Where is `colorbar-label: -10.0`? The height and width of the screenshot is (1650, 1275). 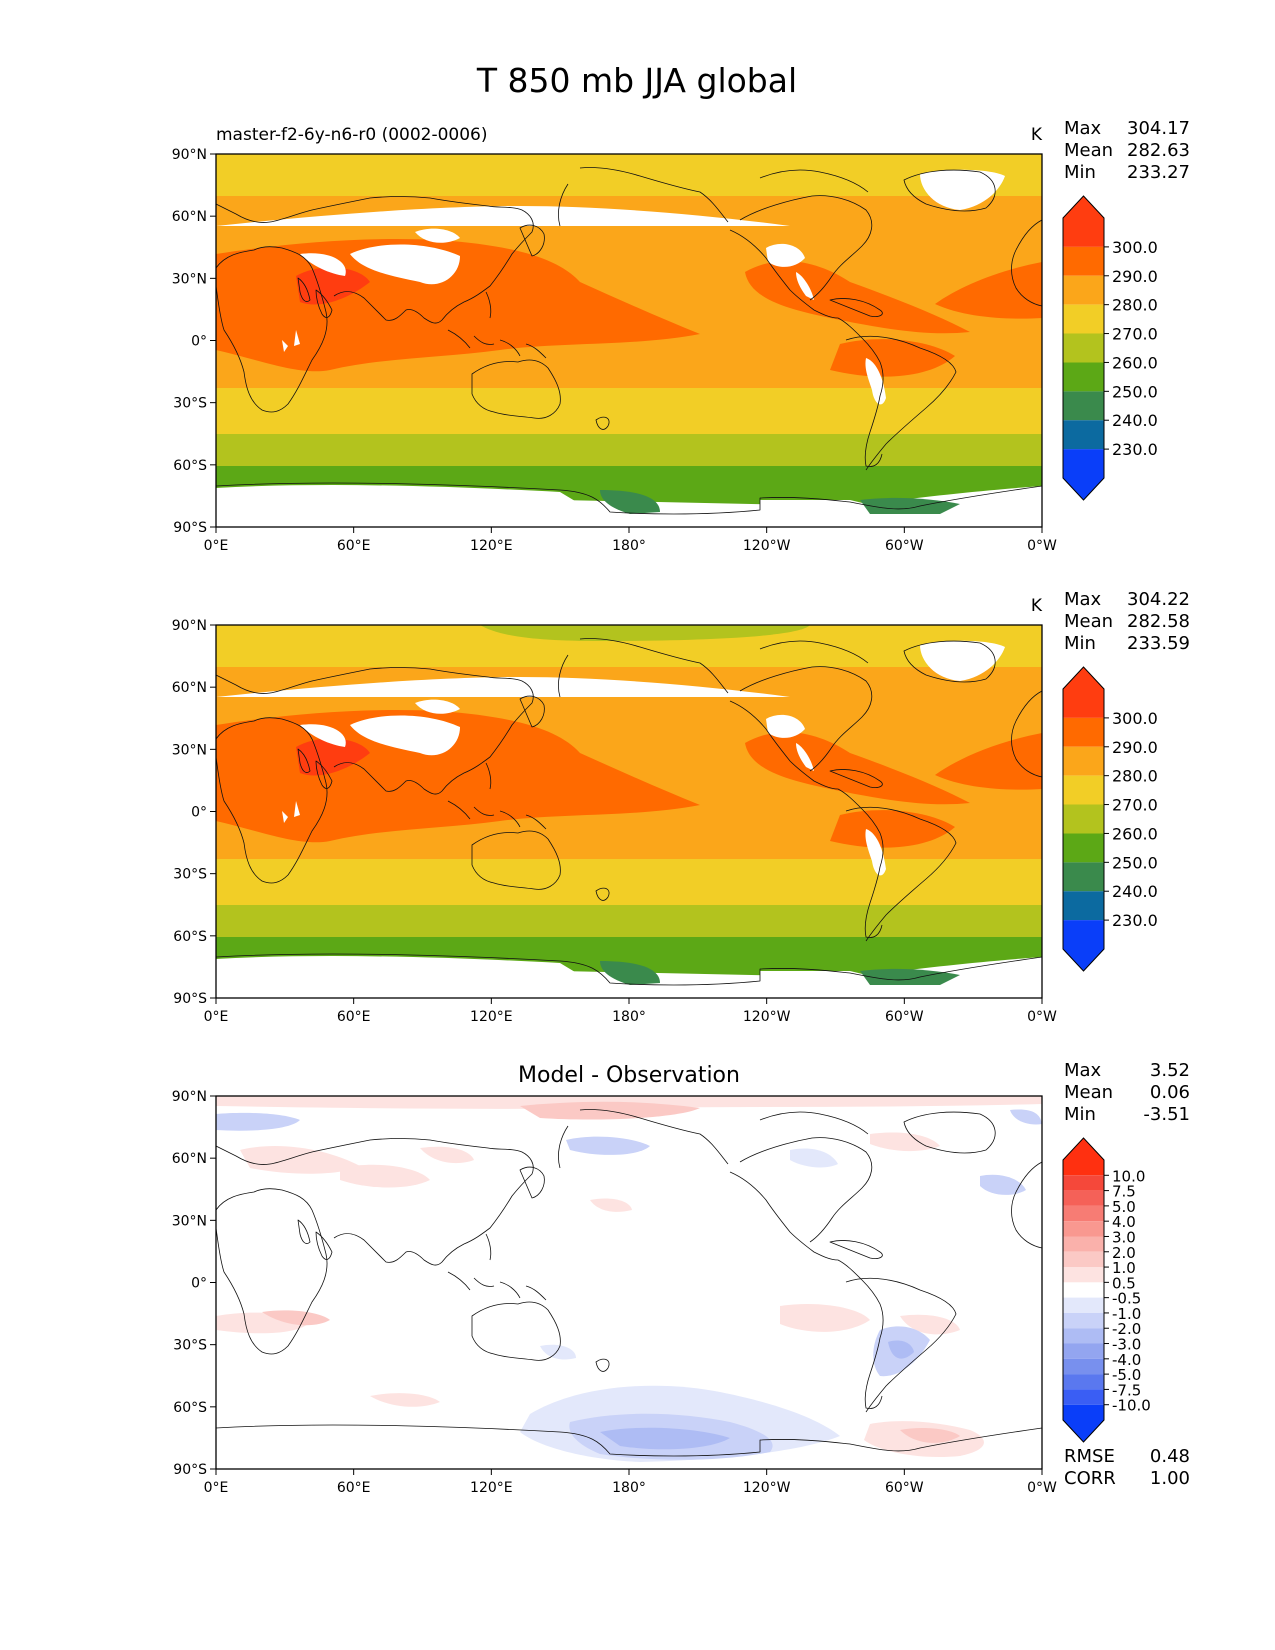
colorbar-label: -10.0 is located at coordinates (1131, 1406).